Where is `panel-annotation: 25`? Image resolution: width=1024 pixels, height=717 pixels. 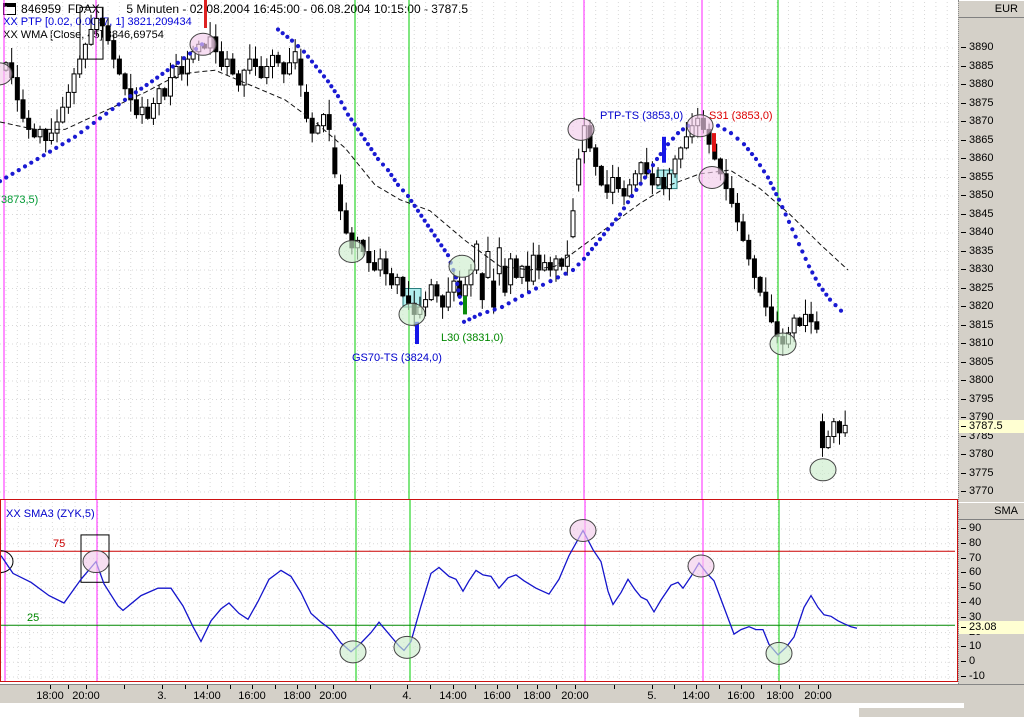
panel-annotation: 25 is located at coordinates (33, 618).